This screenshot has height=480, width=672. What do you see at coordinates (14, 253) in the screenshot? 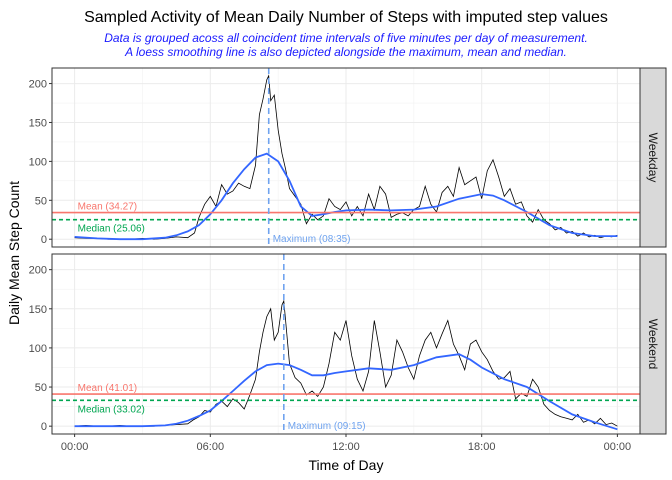
I see `y-axis-title: Daily Mean Step Count` at bounding box center [14, 253].